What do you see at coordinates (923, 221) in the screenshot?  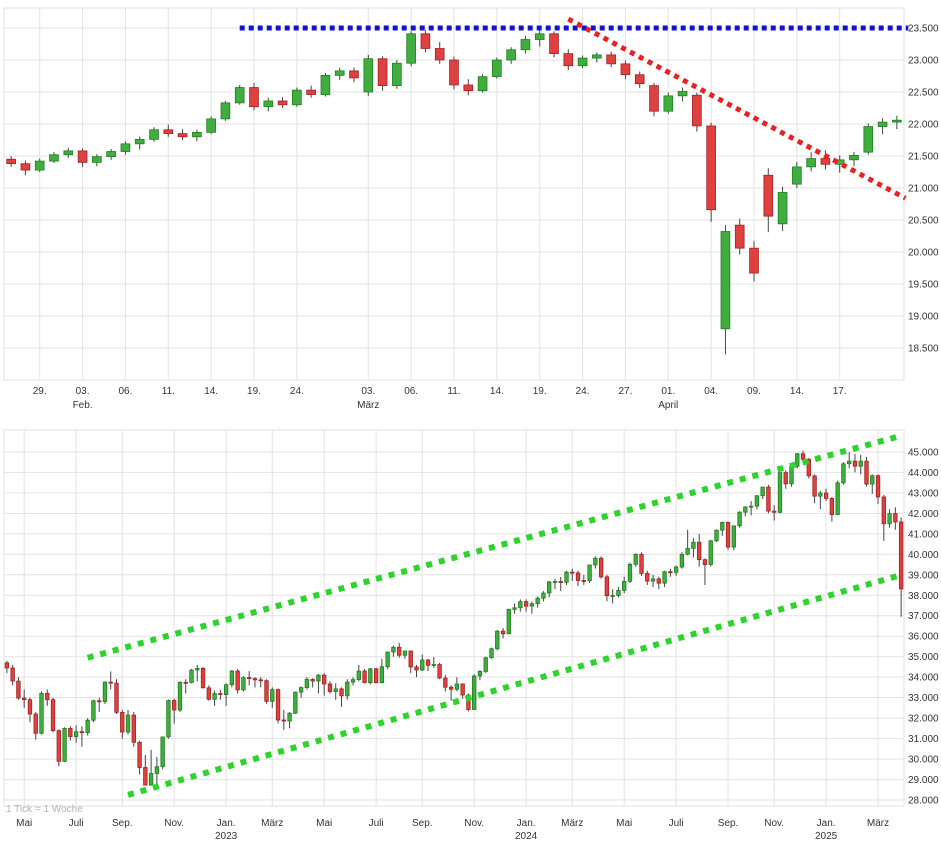 I see `y-axis-label: 20.500` at bounding box center [923, 221].